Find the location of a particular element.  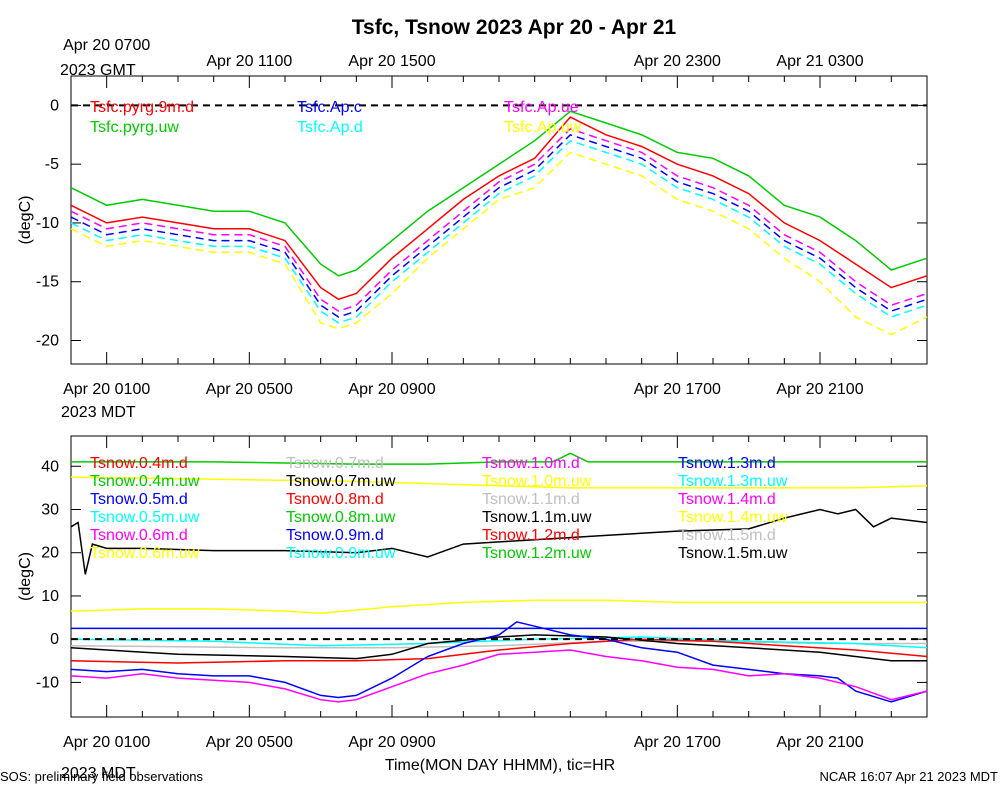

y-tick-label: -15 is located at coordinates (47, 282).